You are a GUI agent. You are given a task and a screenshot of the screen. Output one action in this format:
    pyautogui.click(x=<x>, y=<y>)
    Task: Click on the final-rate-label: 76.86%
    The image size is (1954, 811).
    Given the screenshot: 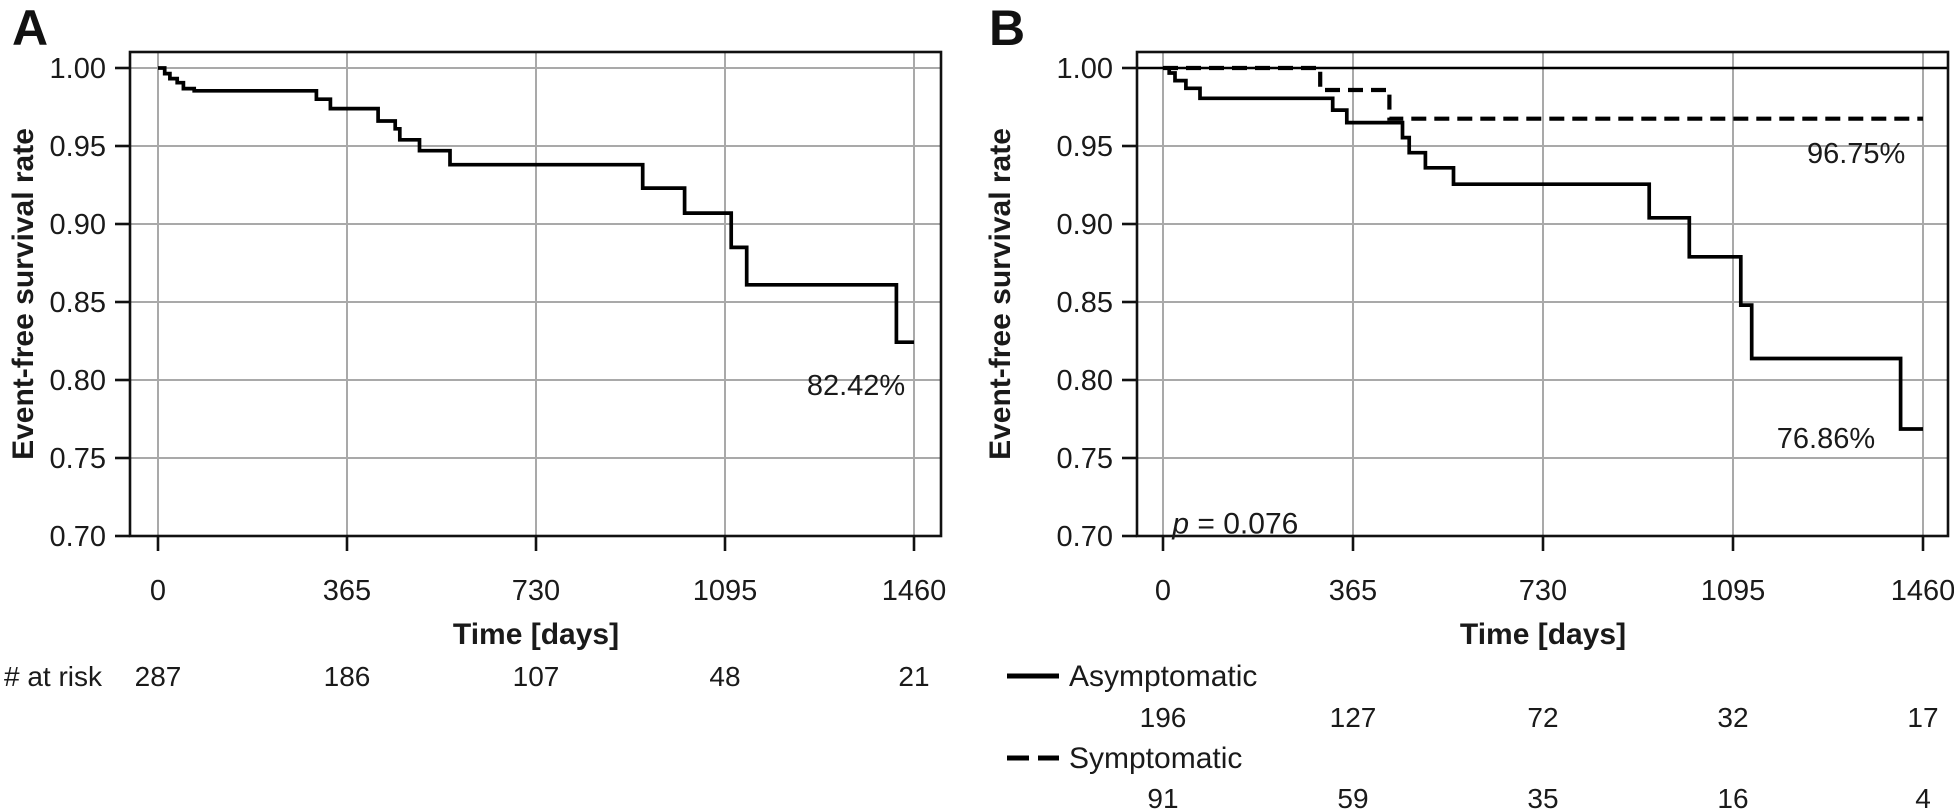 What is the action you would take?
    pyautogui.click(x=1826, y=439)
    